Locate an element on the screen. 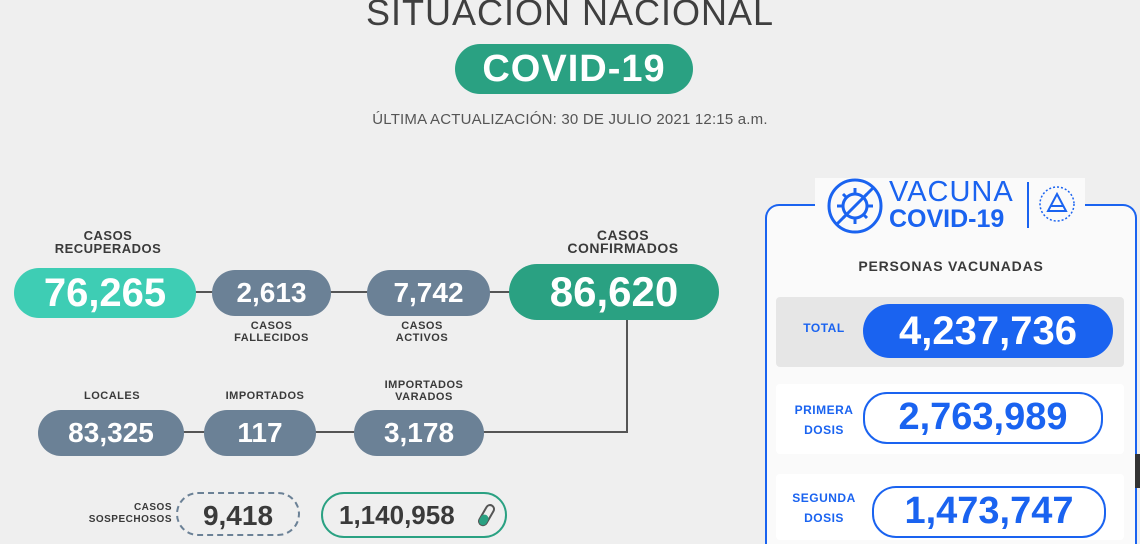 The height and width of the screenshot is (544, 1140). confirmados-value: 86,620 is located at coordinates (614, 292).